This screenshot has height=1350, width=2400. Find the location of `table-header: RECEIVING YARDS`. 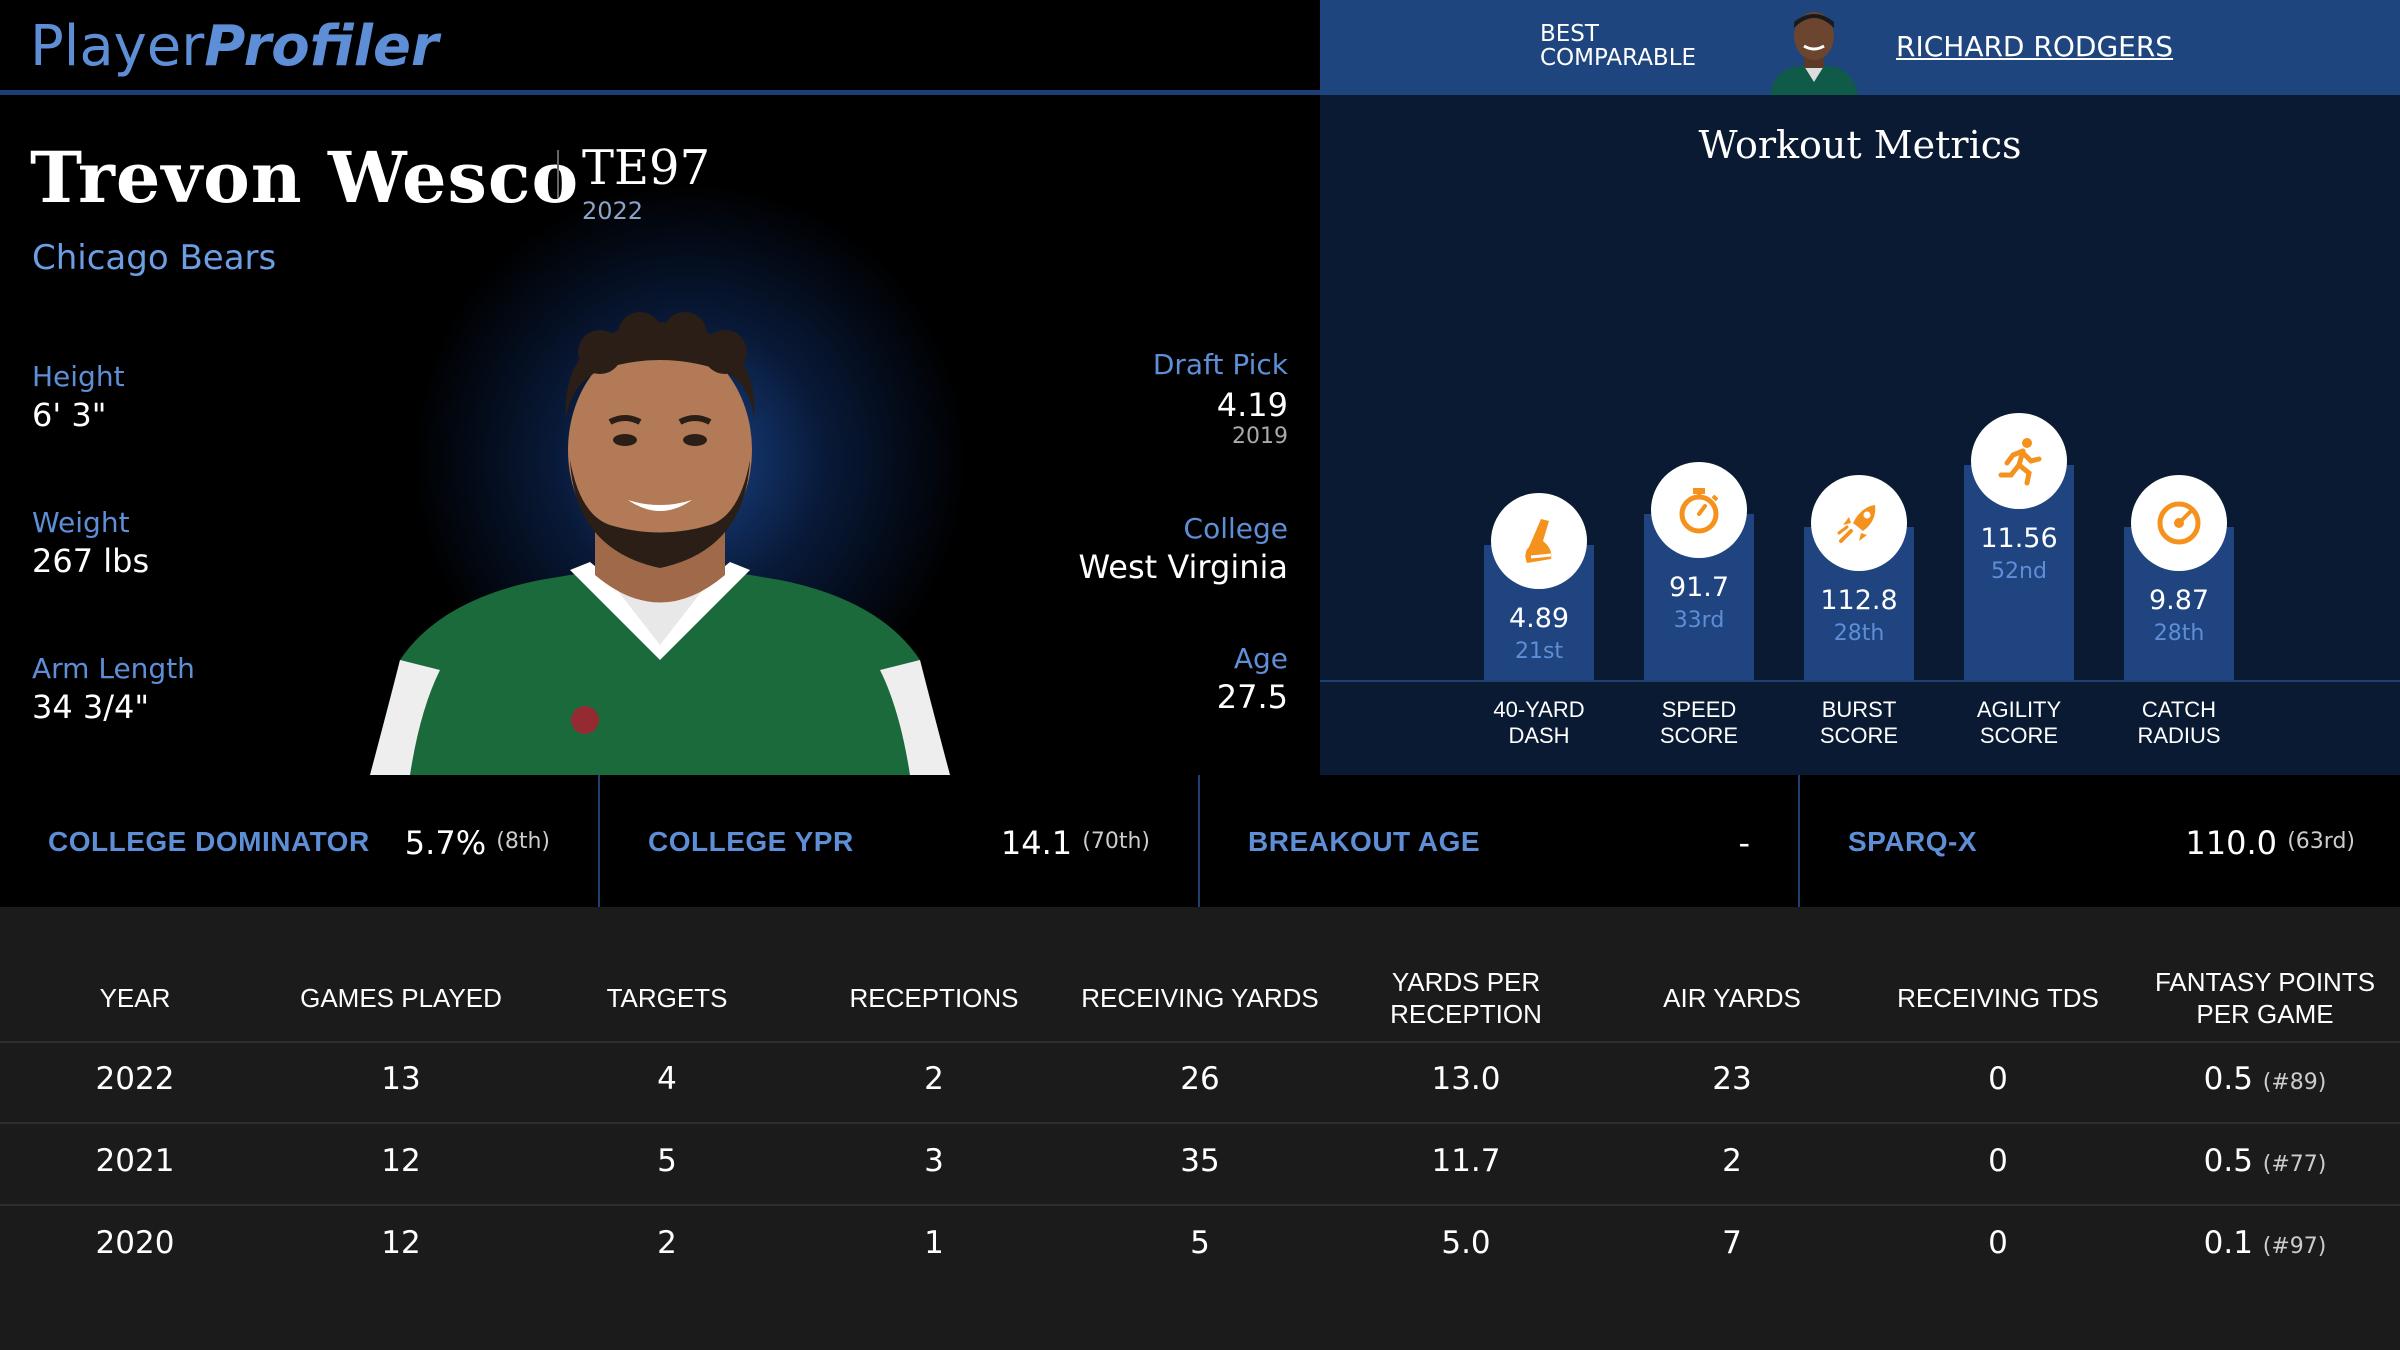

table-header: RECEIVING YARDS is located at coordinates (1200, 998).